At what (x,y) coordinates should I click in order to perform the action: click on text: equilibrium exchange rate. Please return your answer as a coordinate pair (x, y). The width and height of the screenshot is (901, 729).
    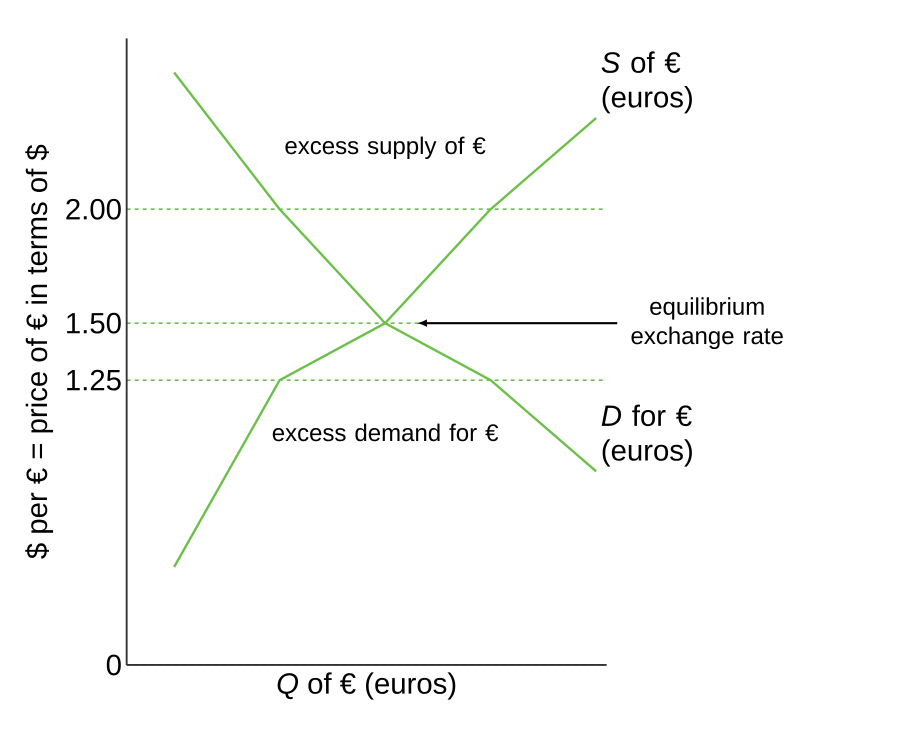
    Looking at the image, I should click on (707, 323).